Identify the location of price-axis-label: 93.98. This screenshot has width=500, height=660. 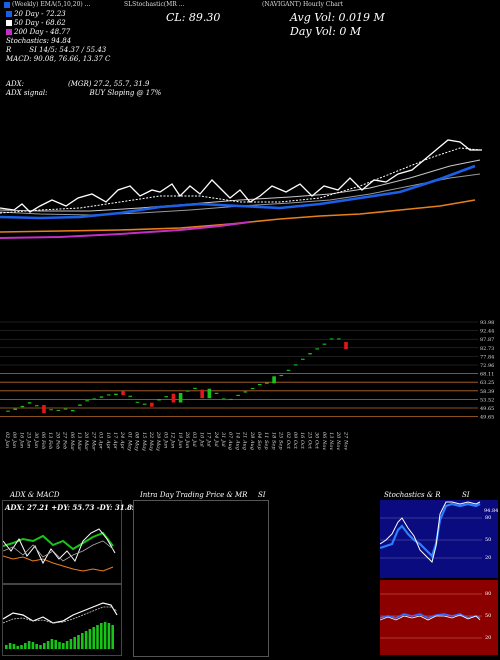
(487, 323).